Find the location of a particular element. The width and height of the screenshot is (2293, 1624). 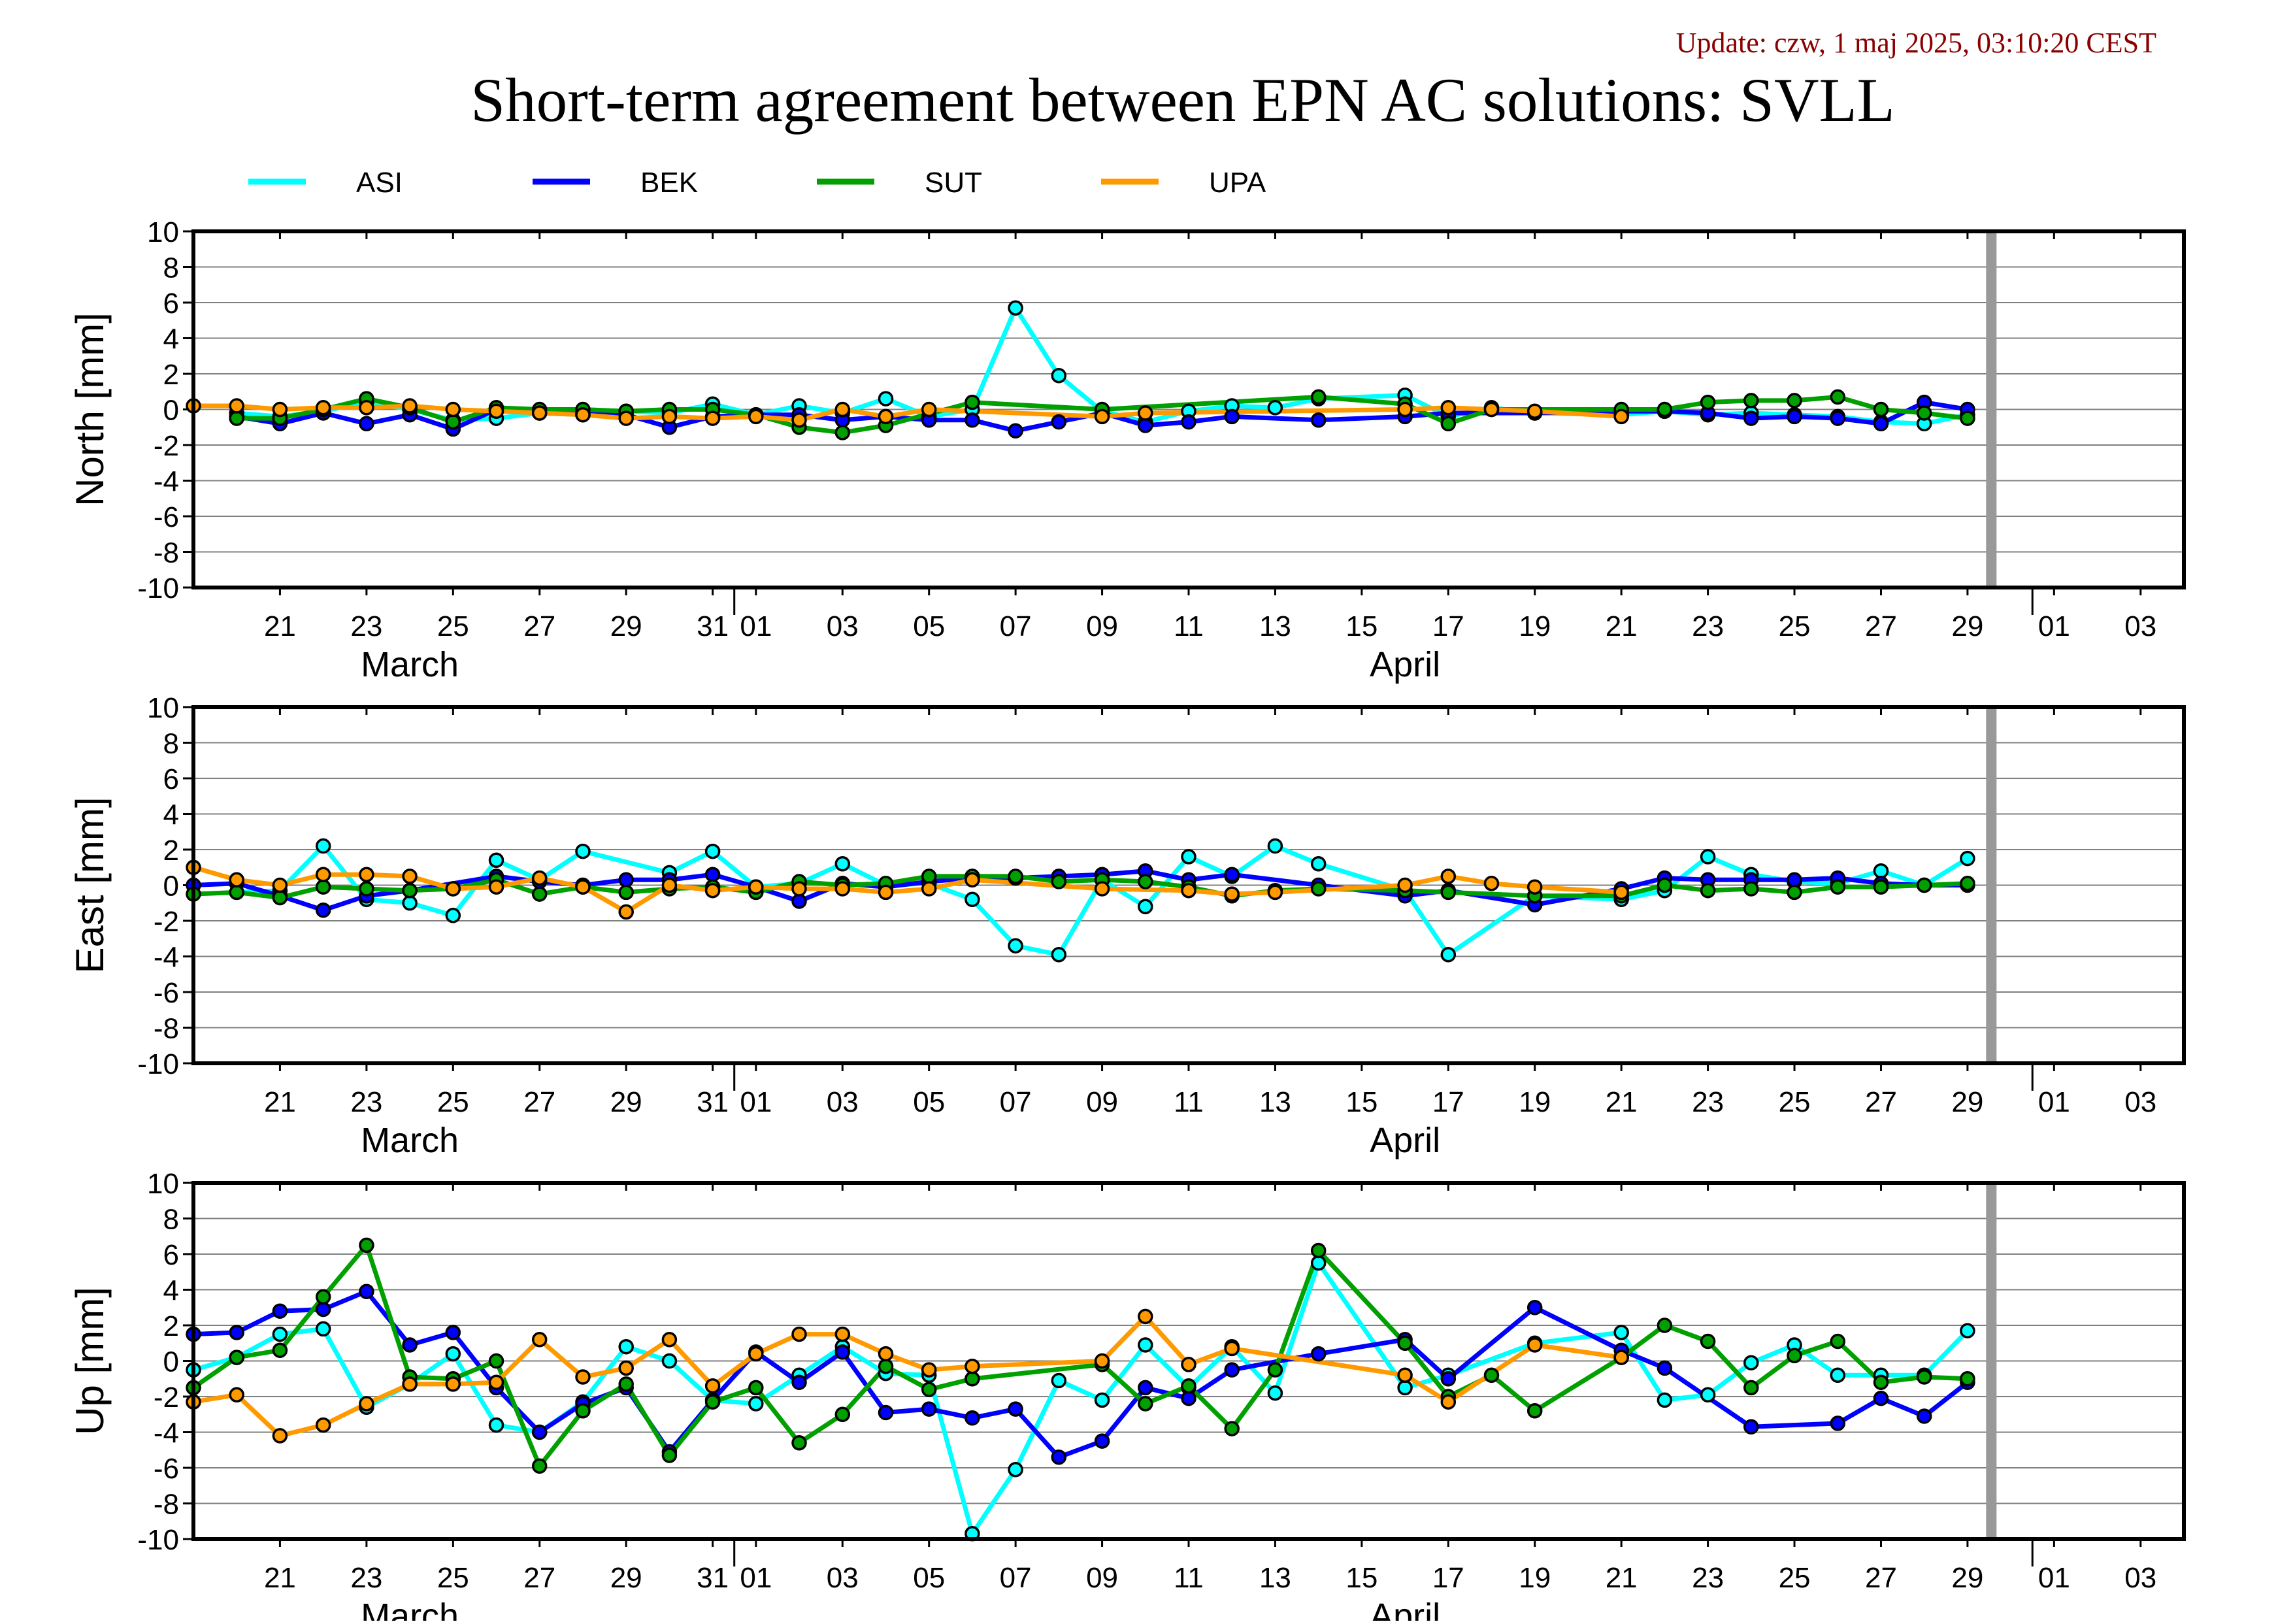

x-tick-label: 11 is located at coordinates (1189, 1578).